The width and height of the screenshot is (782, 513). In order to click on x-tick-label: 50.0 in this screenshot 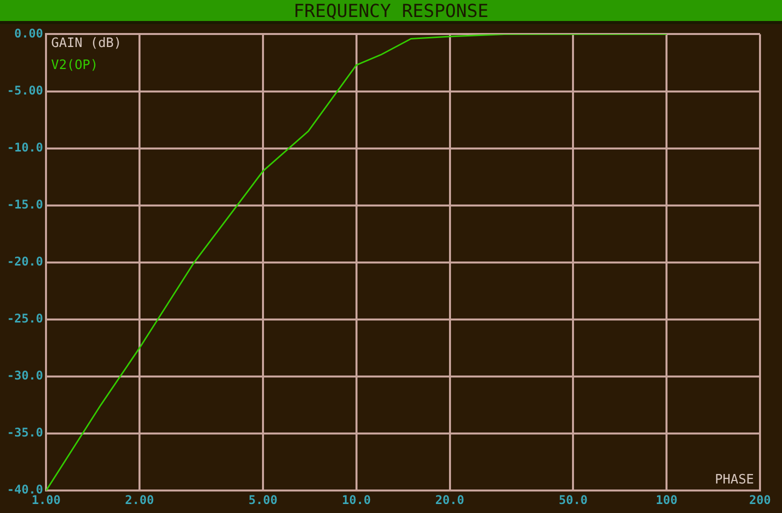, I will do `click(573, 499)`.